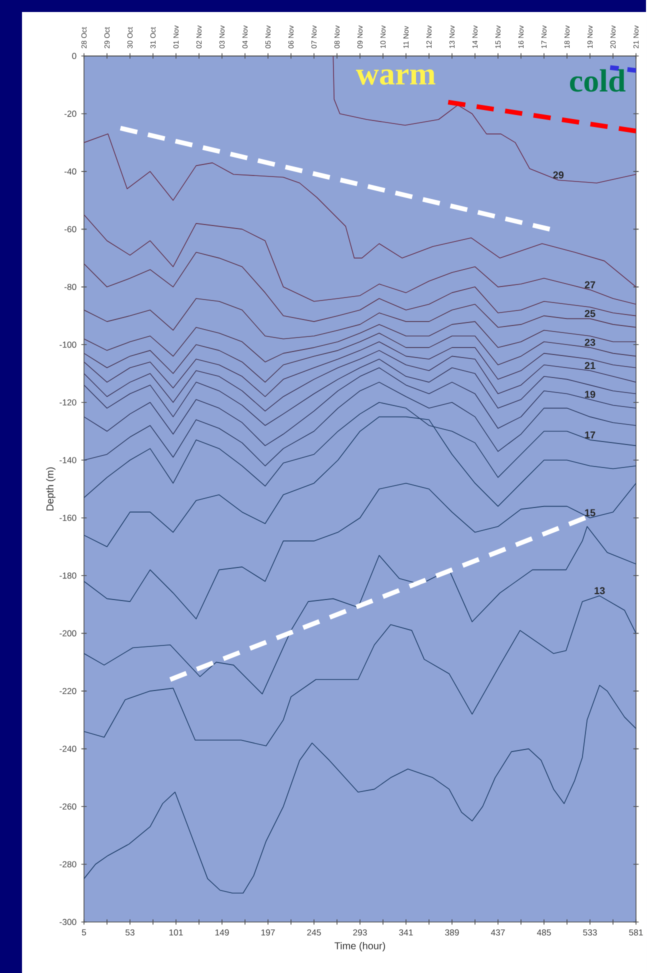 The image size is (648, 973). What do you see at coordinates (68, 806) in the screenshot?
I see `y-tick-label: -260` at bounding box center [68, 806].